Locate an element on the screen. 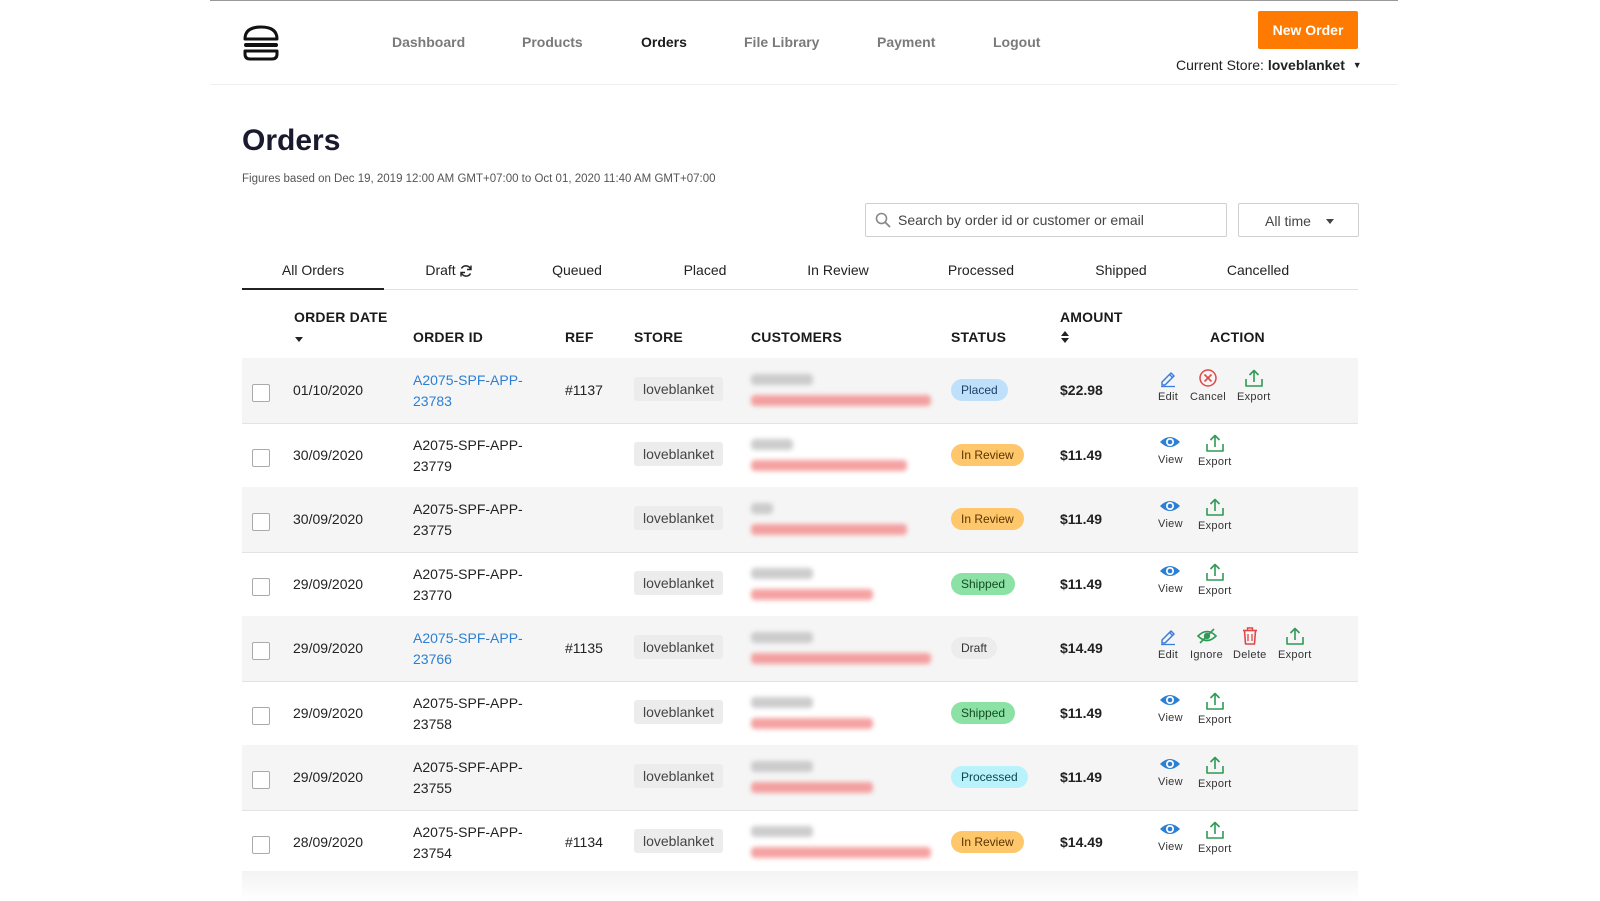 The image size is (1600, 901). cancel-icon is located at coordinates (1208, 378).